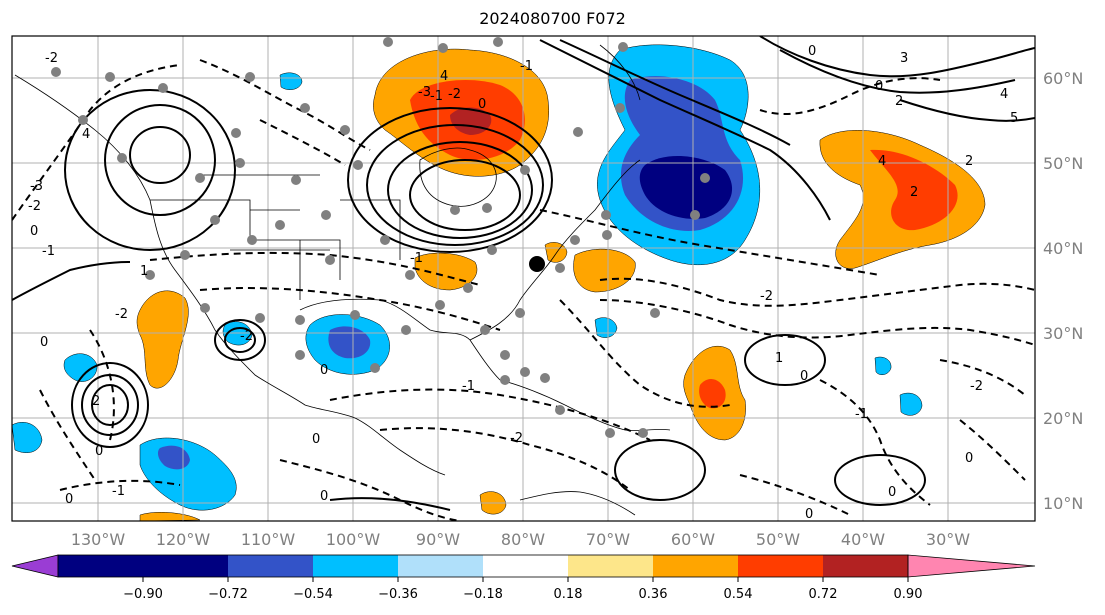 Image resolution: width=1105 pixels, height=615 pixels. What do you see at coordinates (268, 539) in the screenshot?
I see `lon-label: 110°W` at bounding box center [268, 539].